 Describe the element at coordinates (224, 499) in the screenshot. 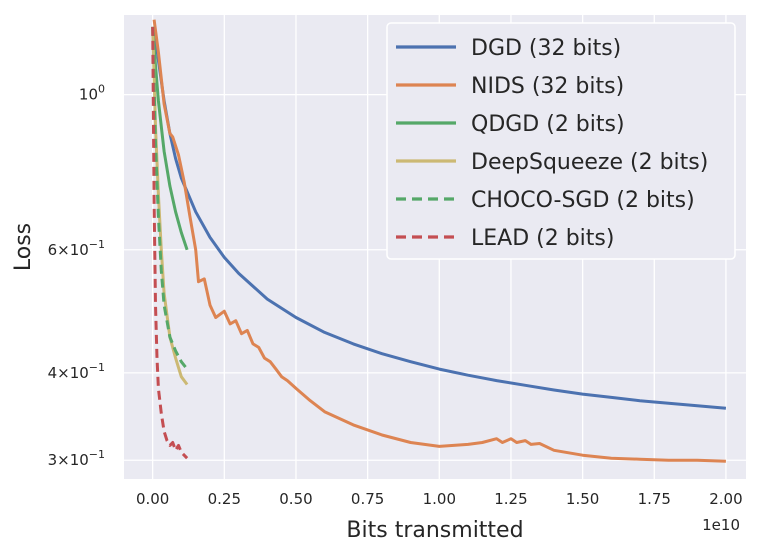

I see `x-tick-label: 0.25` at that location.